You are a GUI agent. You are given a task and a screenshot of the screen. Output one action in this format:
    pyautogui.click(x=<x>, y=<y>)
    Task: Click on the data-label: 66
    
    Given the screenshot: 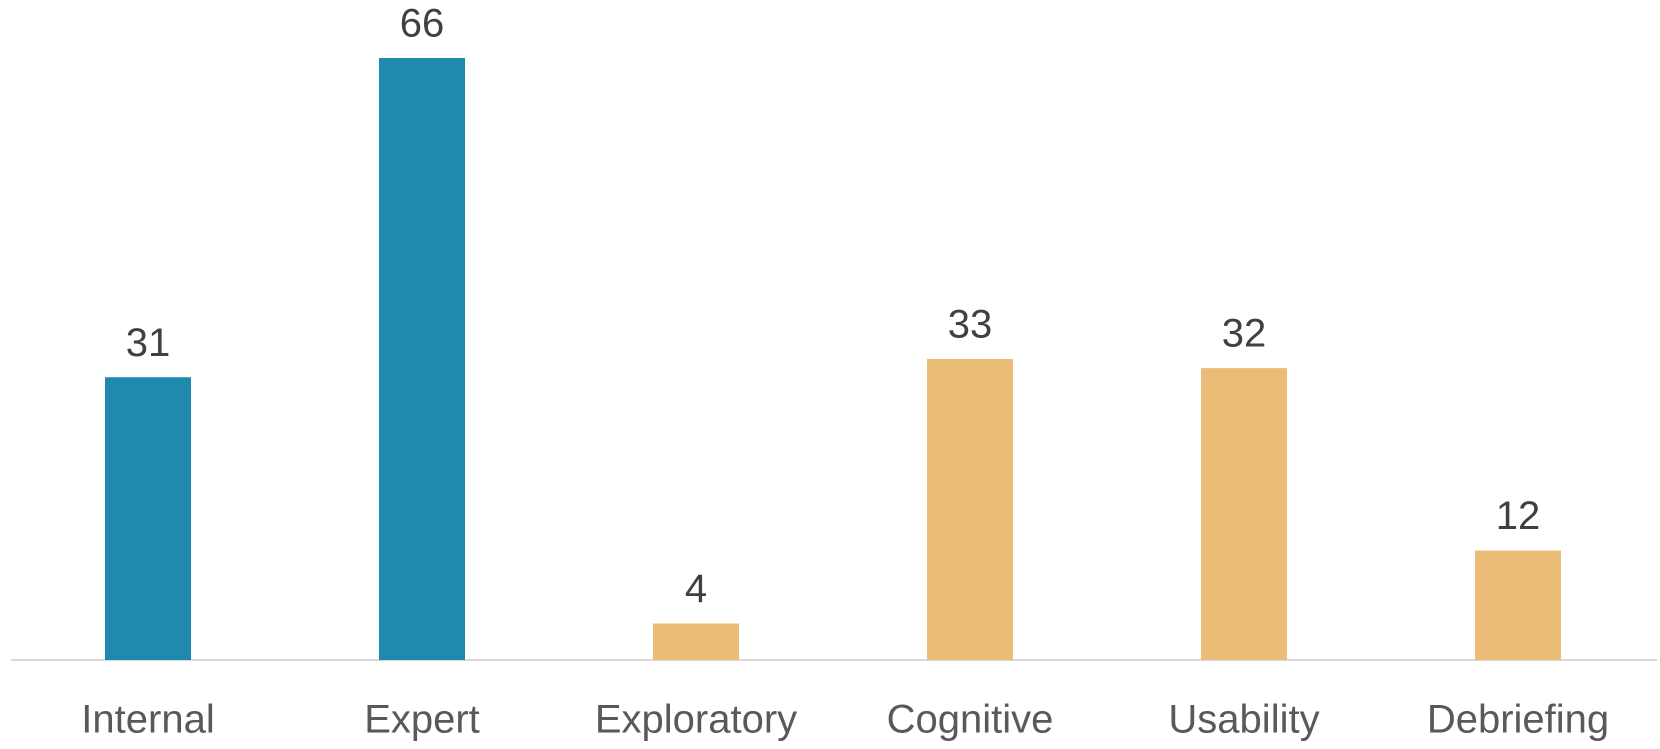 What is the action you would take?
    pyautogui.click(x=422, y=24)
    